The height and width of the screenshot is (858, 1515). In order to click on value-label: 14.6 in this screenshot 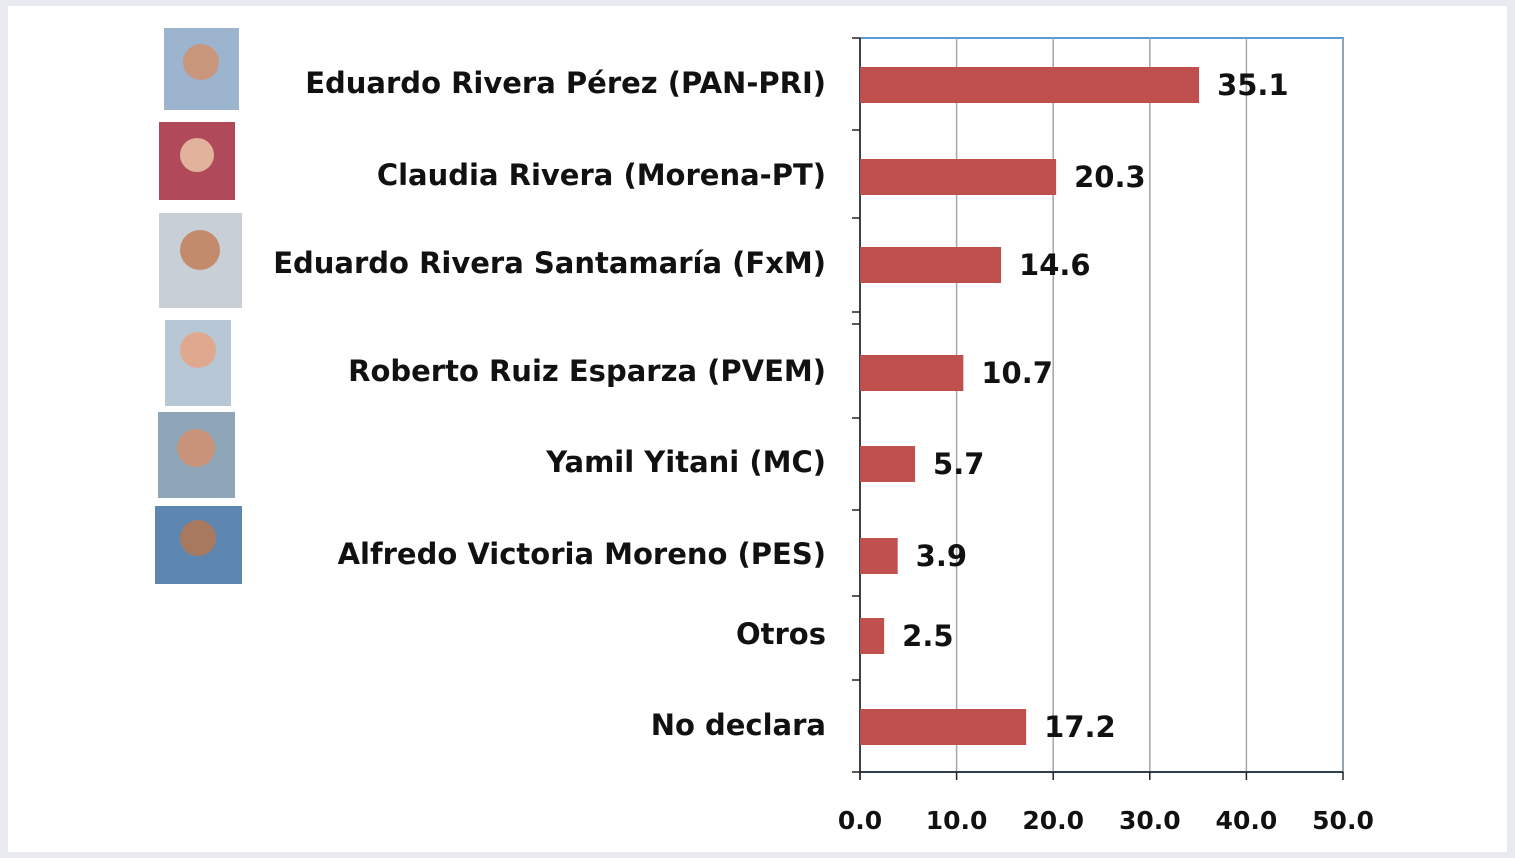, I will do `click(1055, 265)`.